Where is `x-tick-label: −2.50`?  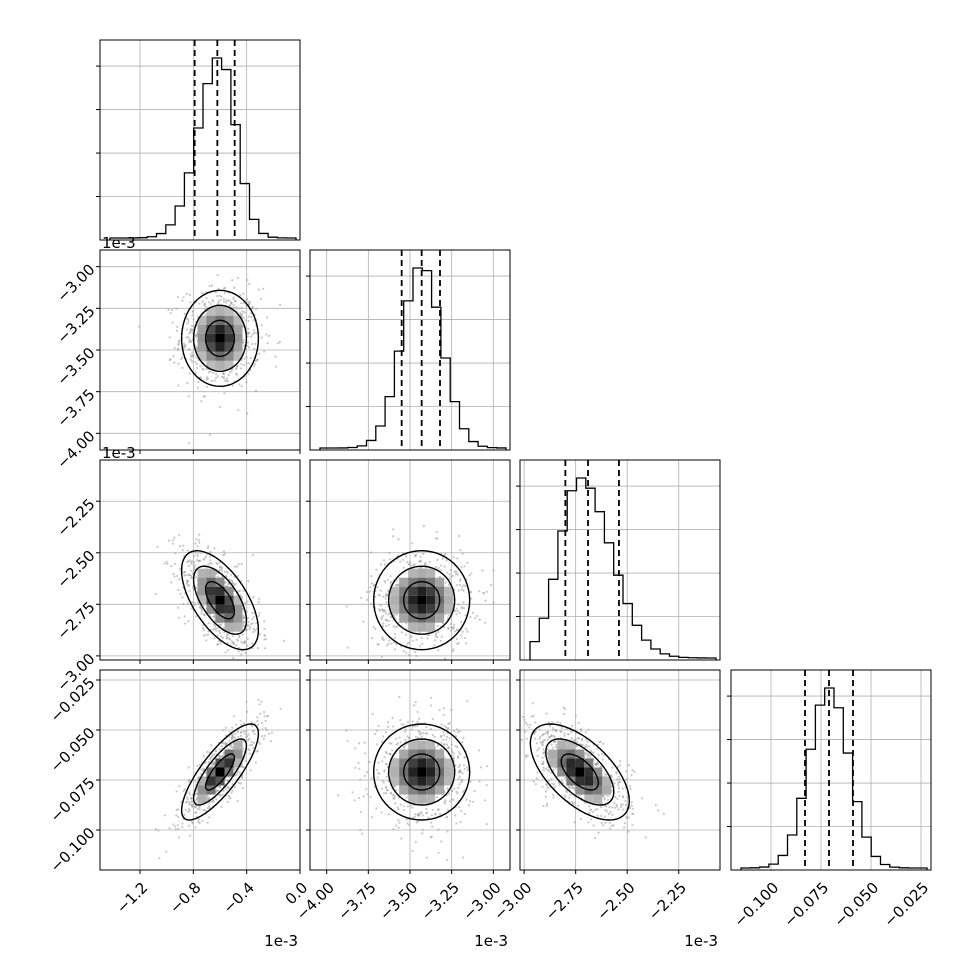
x-tick-label: −2.50 is located at coordinates (615, 901).